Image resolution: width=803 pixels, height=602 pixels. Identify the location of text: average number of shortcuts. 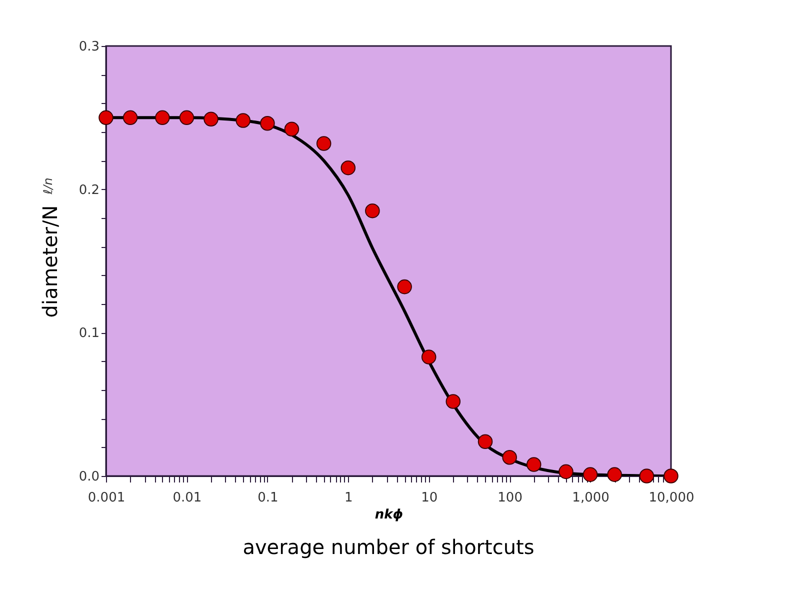
(388, 547).